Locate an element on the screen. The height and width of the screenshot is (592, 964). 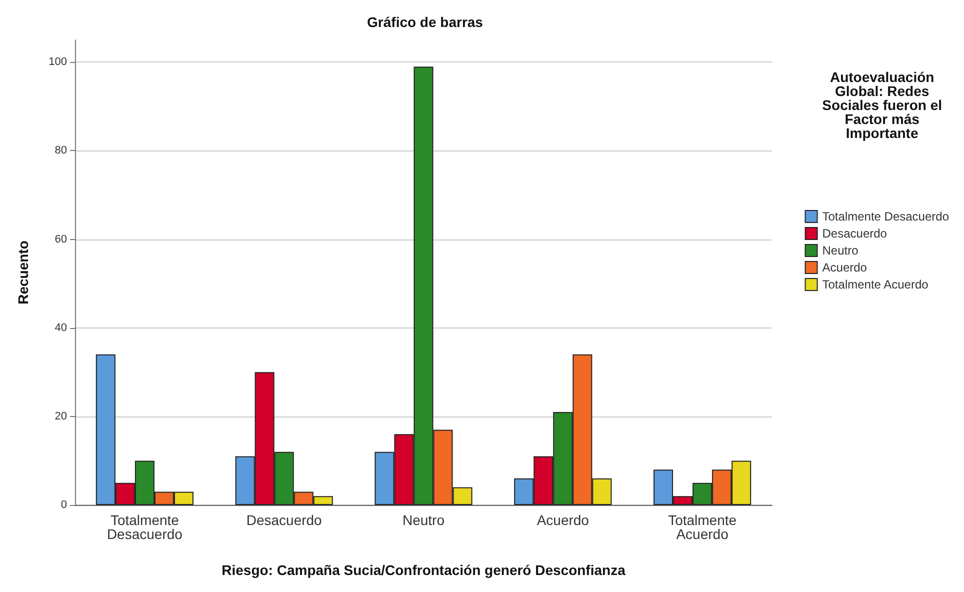
y-tick-label: 40 is located at coordinates (60, 328).